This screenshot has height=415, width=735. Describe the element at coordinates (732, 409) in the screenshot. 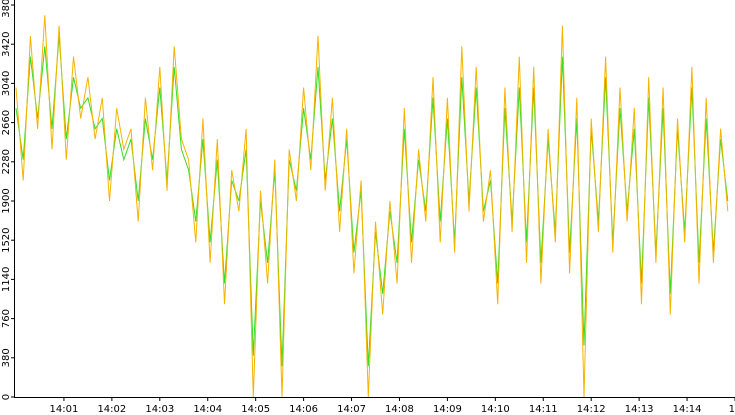

I see `x-tick-label: 14` at that location.